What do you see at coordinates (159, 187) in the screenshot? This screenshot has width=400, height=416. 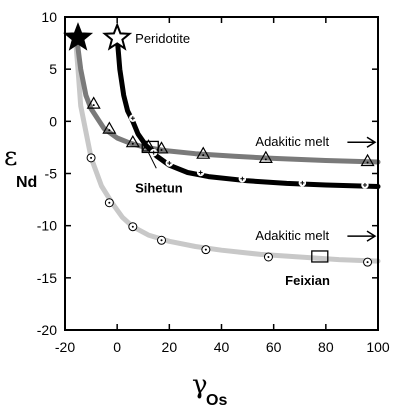 I see `sample-label-sihetun: Sihetun` at bounding box center [159, 187].